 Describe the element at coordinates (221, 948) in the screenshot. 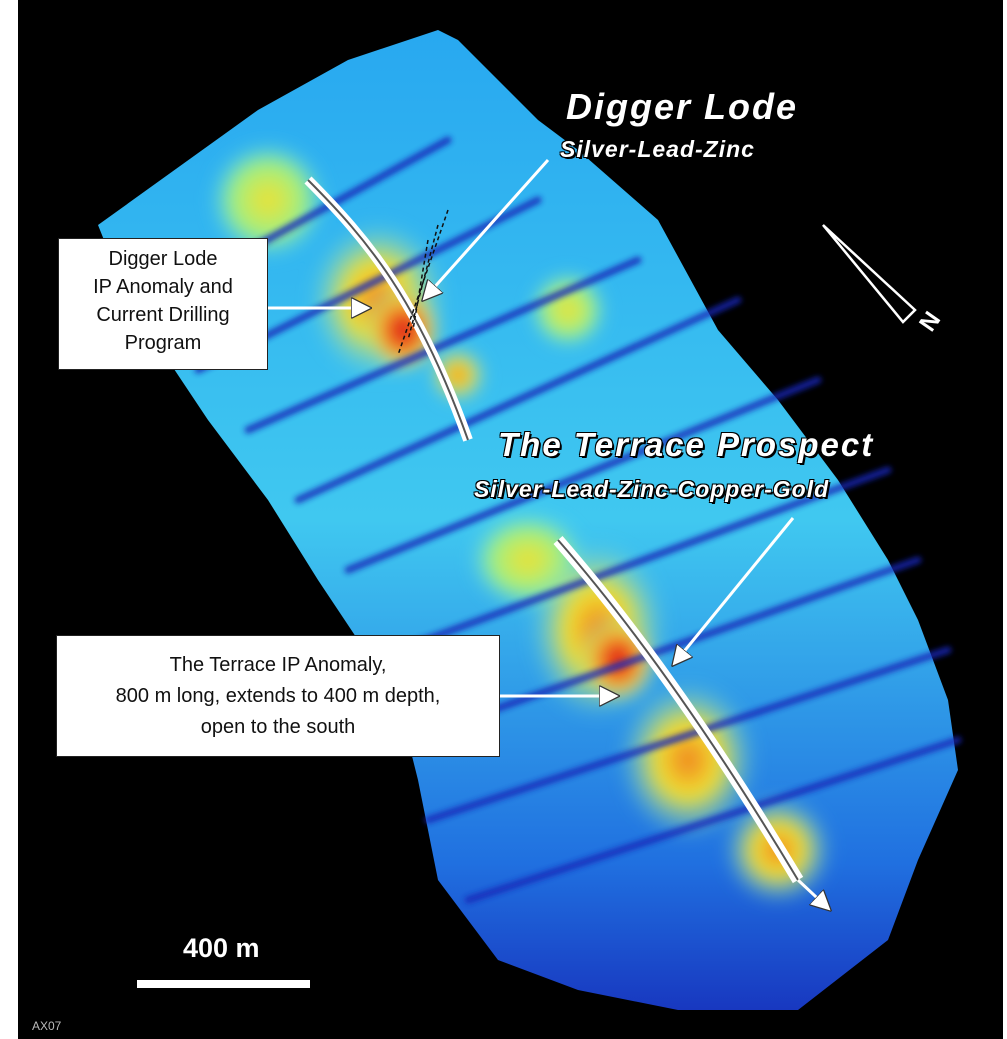

I see `scale-bar-label: 400 m` at that location.